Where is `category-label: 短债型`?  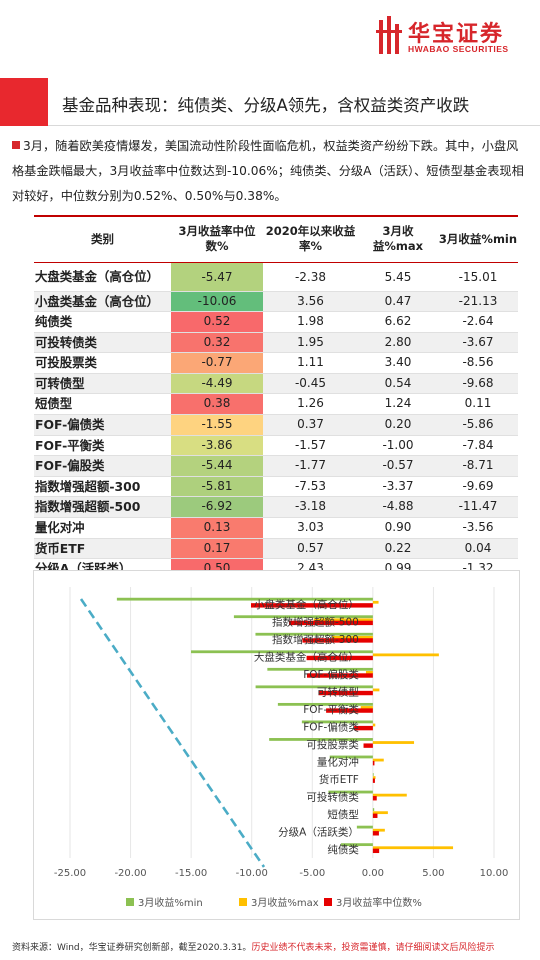
category-label: 短债型 is located at coordinates (343, 814).